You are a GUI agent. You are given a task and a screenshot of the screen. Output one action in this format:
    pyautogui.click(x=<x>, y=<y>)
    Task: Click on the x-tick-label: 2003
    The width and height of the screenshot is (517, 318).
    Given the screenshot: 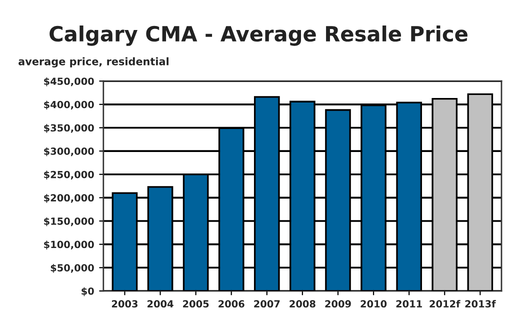 What is the action you would take?
    pyautogui.click(x=125, y=304)
    